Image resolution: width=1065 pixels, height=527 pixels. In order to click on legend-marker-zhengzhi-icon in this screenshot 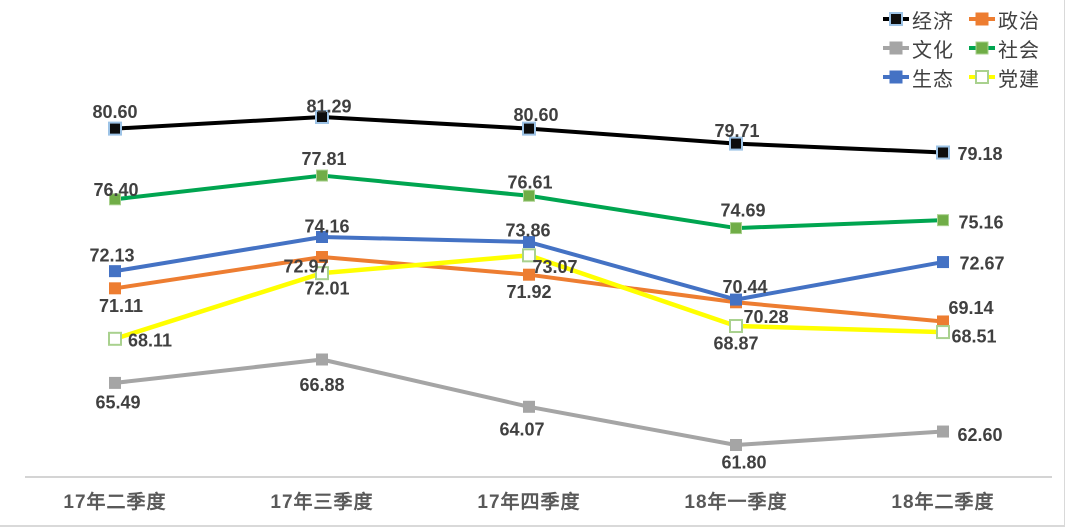, I will do `click(982, 19)`.